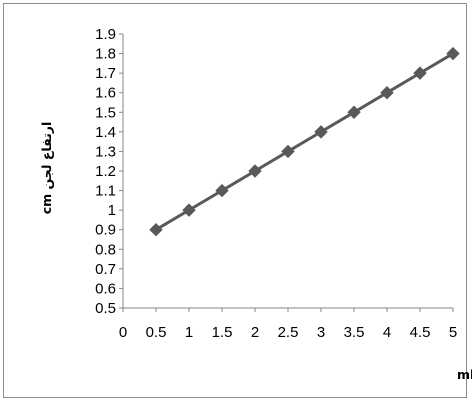  Describe the element at coordinates (255, 332) in the screenshot. I see `x-tick-label: 2` at that location.